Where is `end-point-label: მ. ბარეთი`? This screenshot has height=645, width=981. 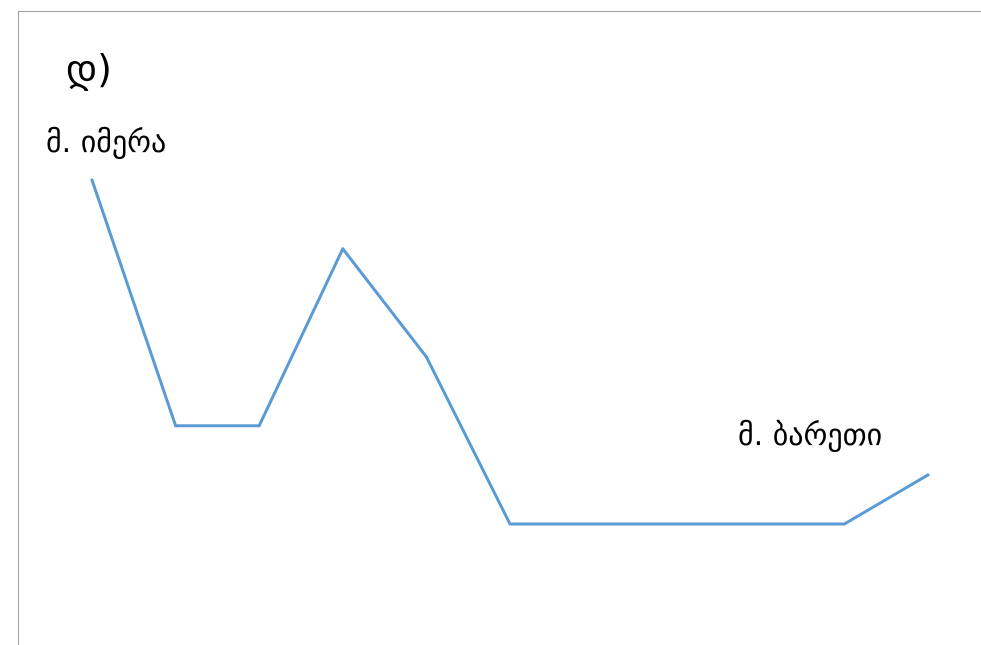 end-point-label: მ. ბარეთი is located at coordinates (810, 435).